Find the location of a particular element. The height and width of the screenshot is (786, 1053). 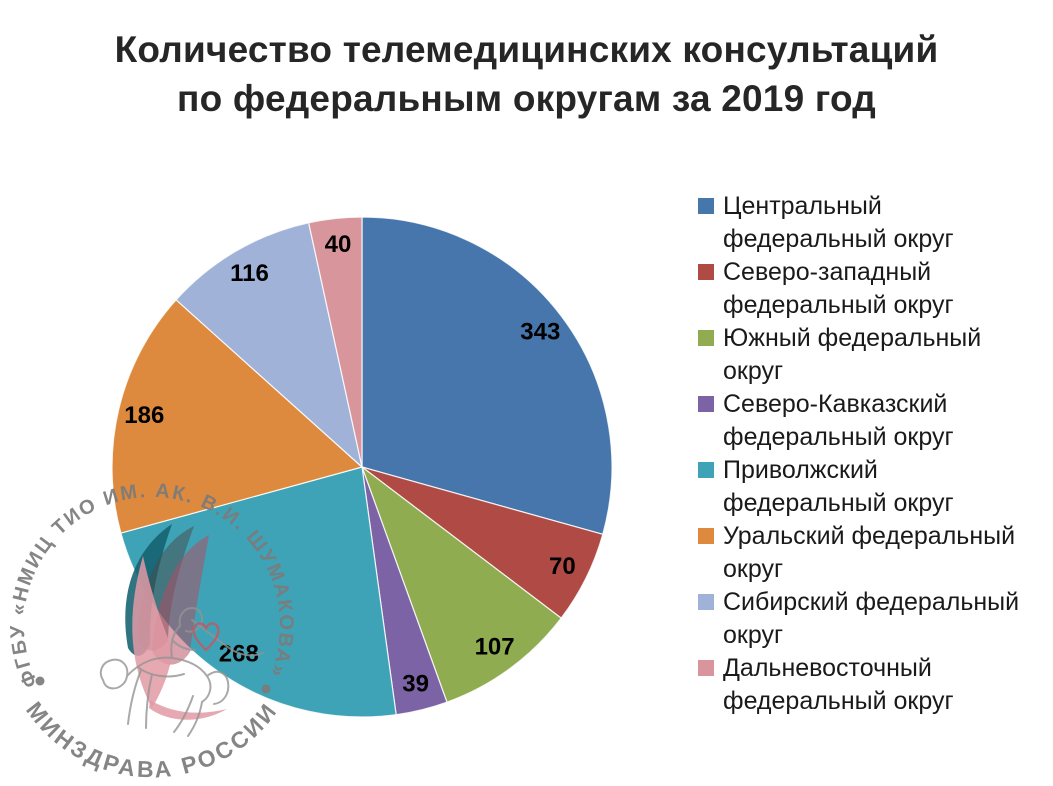

legend-item-7: Сибирский федеральный округ is located at coordinates (873, 619).